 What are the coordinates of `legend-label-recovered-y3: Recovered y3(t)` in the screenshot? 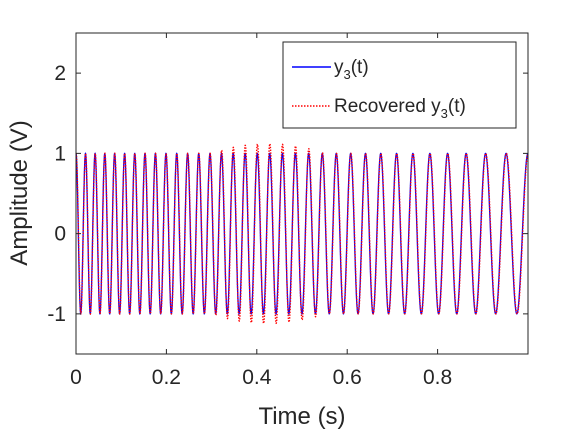 It's located at (400, 108).